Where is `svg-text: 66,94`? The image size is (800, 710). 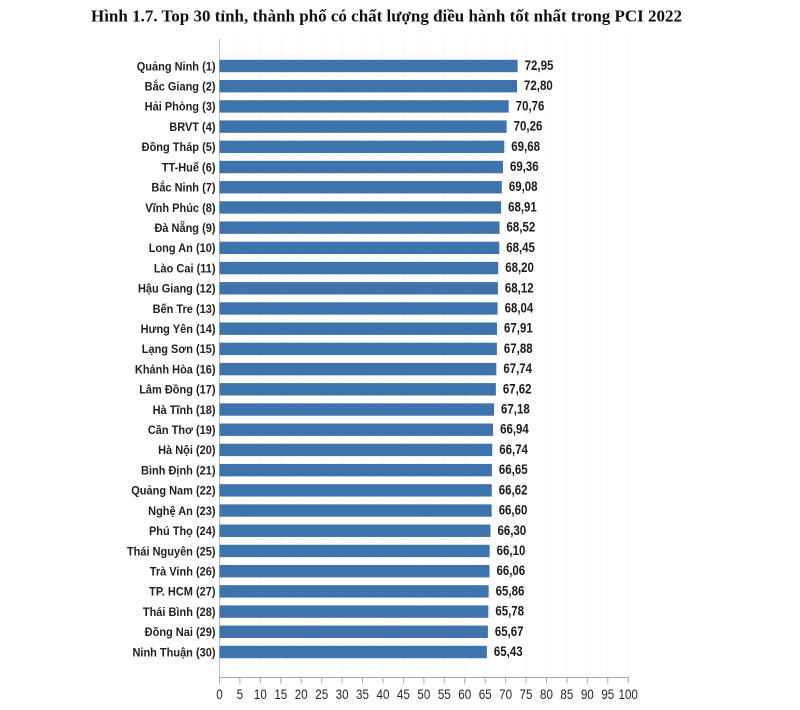 svg-text: 66,94 is located at coordinates (514, 429).